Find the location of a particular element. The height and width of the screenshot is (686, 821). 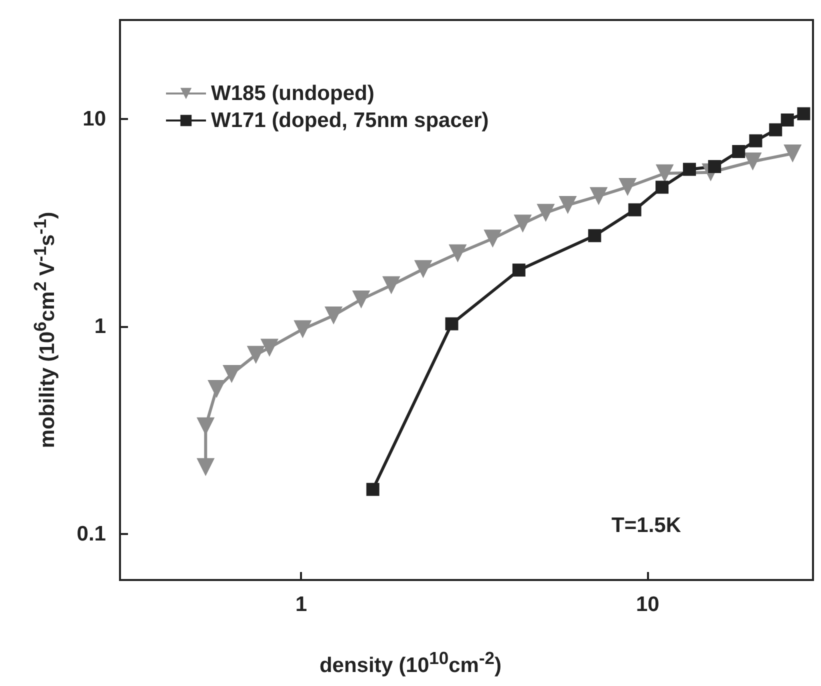

y-tick-label: 0.1 is located at coordinates (91, 534).